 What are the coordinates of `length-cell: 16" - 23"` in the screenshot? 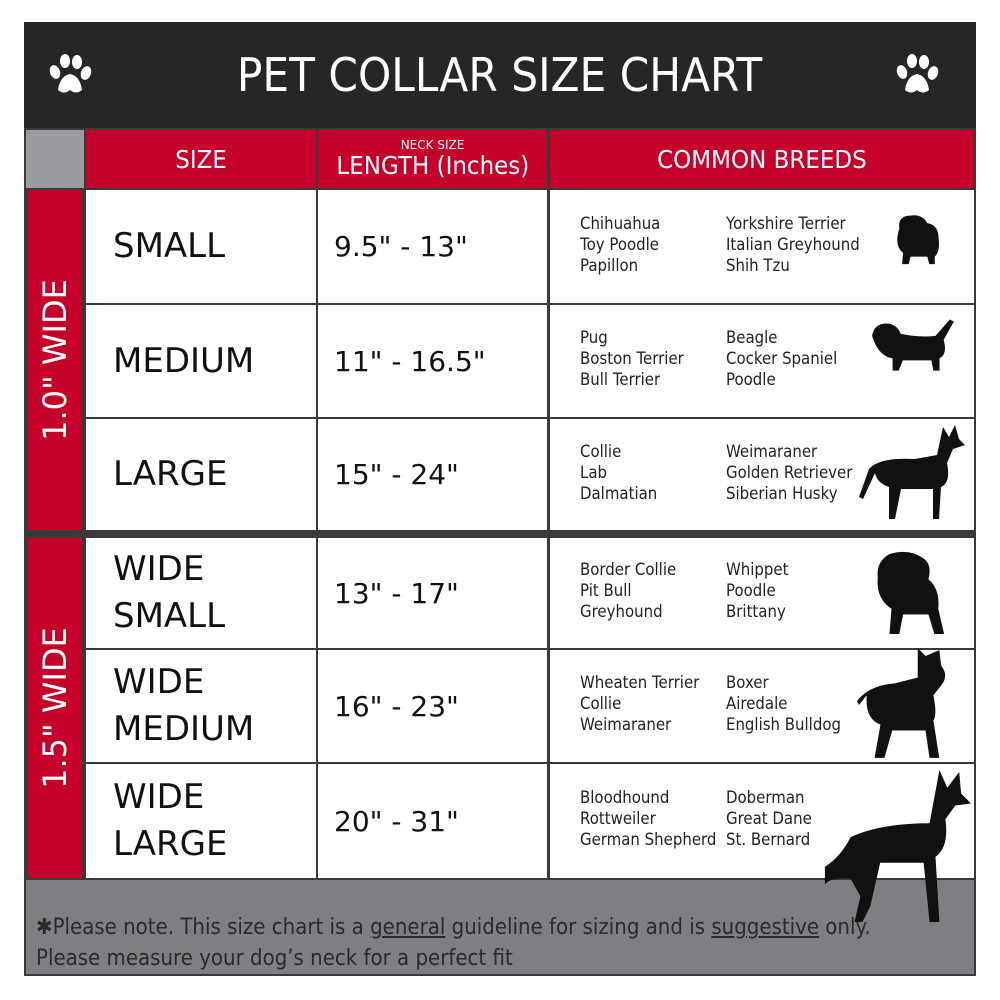 It's located at (432, 706).